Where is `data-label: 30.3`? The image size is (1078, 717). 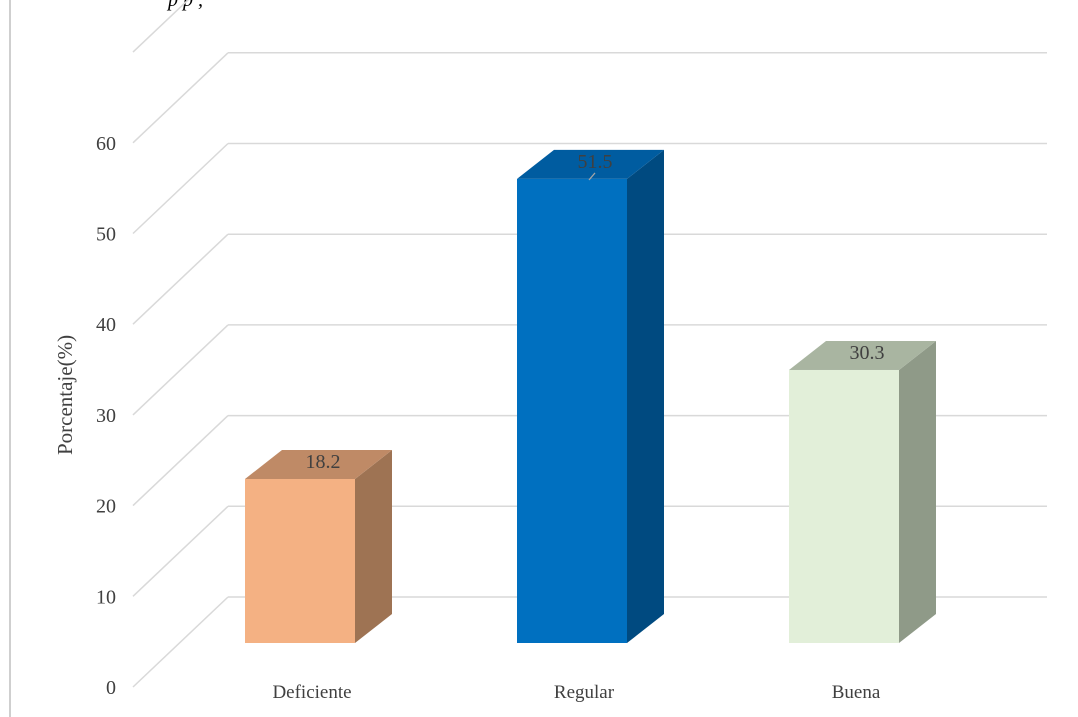
data-label: 30.3 is located at coordinates (867, 353).